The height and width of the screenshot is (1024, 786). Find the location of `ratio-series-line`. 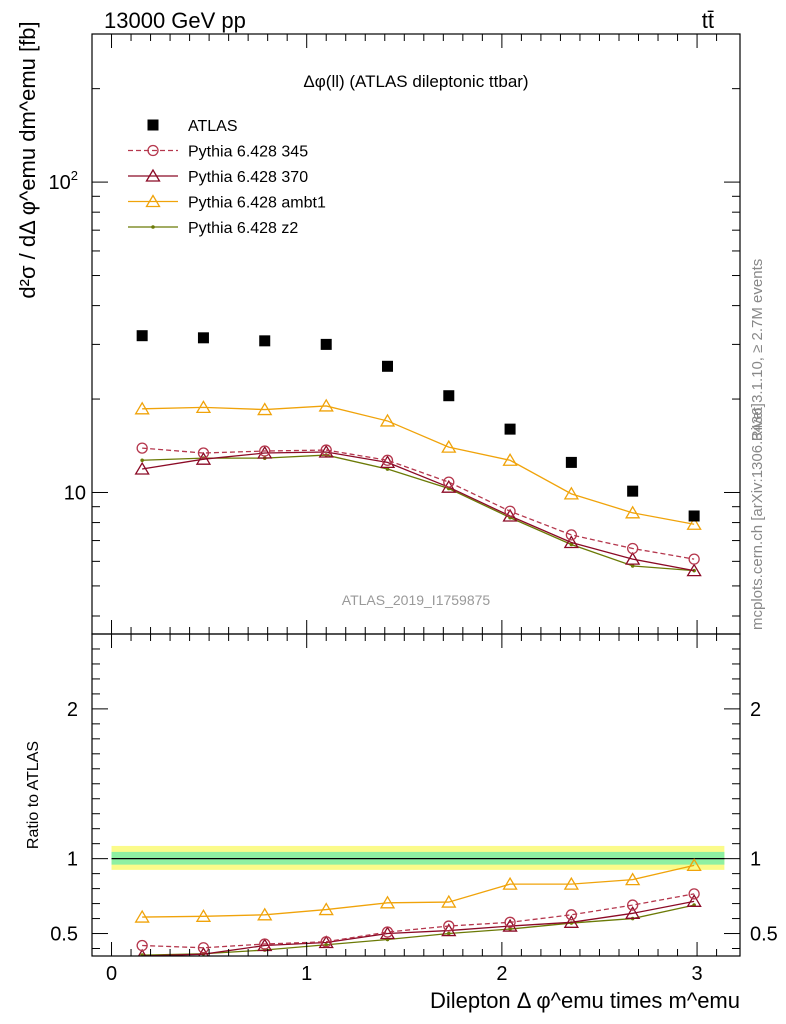

ratio-series-line is located at coordinates (418, 928).